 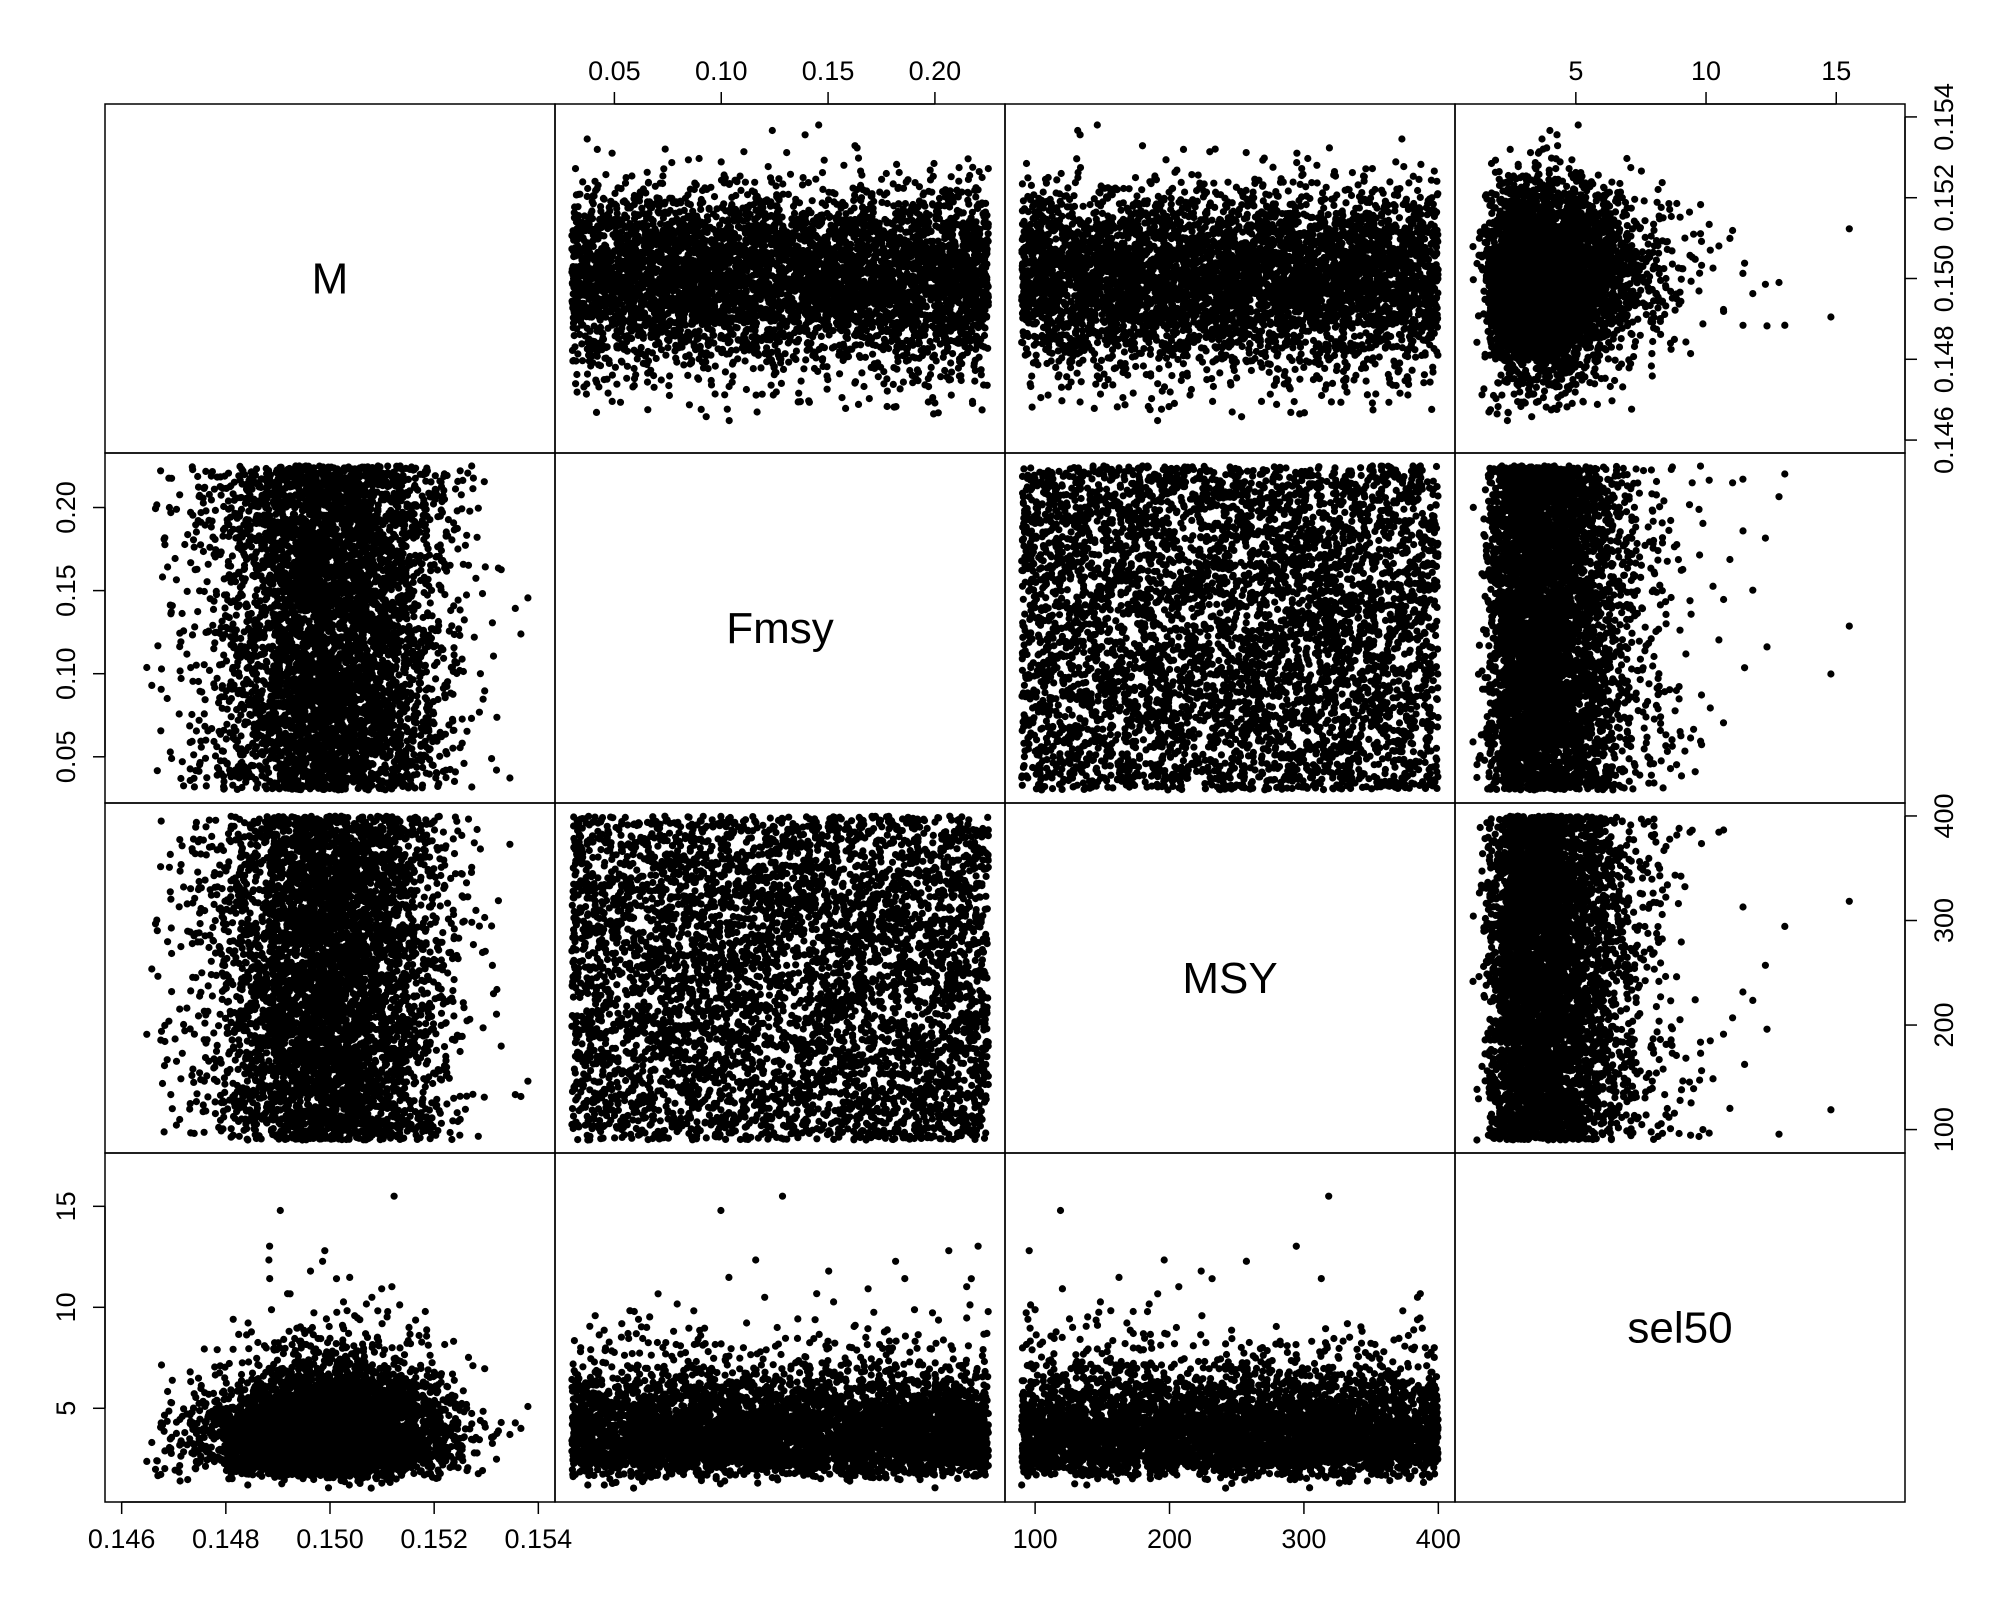 I want to click on tick-label-x-Fmsy: 0.15, so click(x=828, y=71).